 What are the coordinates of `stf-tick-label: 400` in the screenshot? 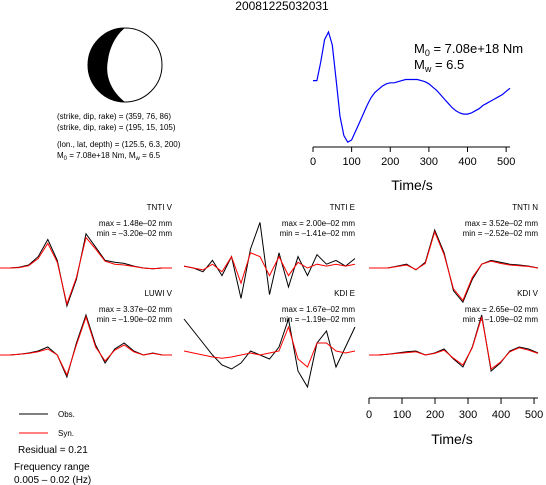 It's located at (467, 162).